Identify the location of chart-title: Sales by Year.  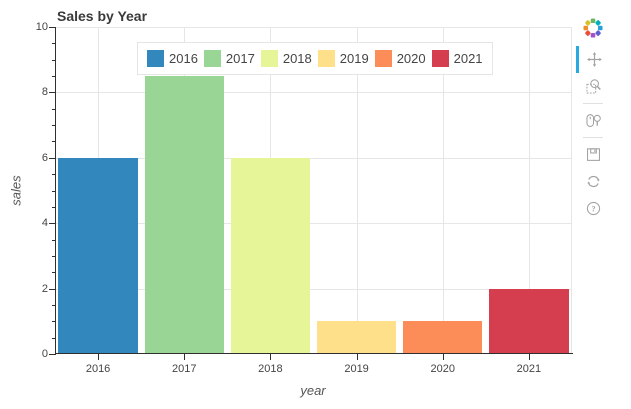
(102, 16).